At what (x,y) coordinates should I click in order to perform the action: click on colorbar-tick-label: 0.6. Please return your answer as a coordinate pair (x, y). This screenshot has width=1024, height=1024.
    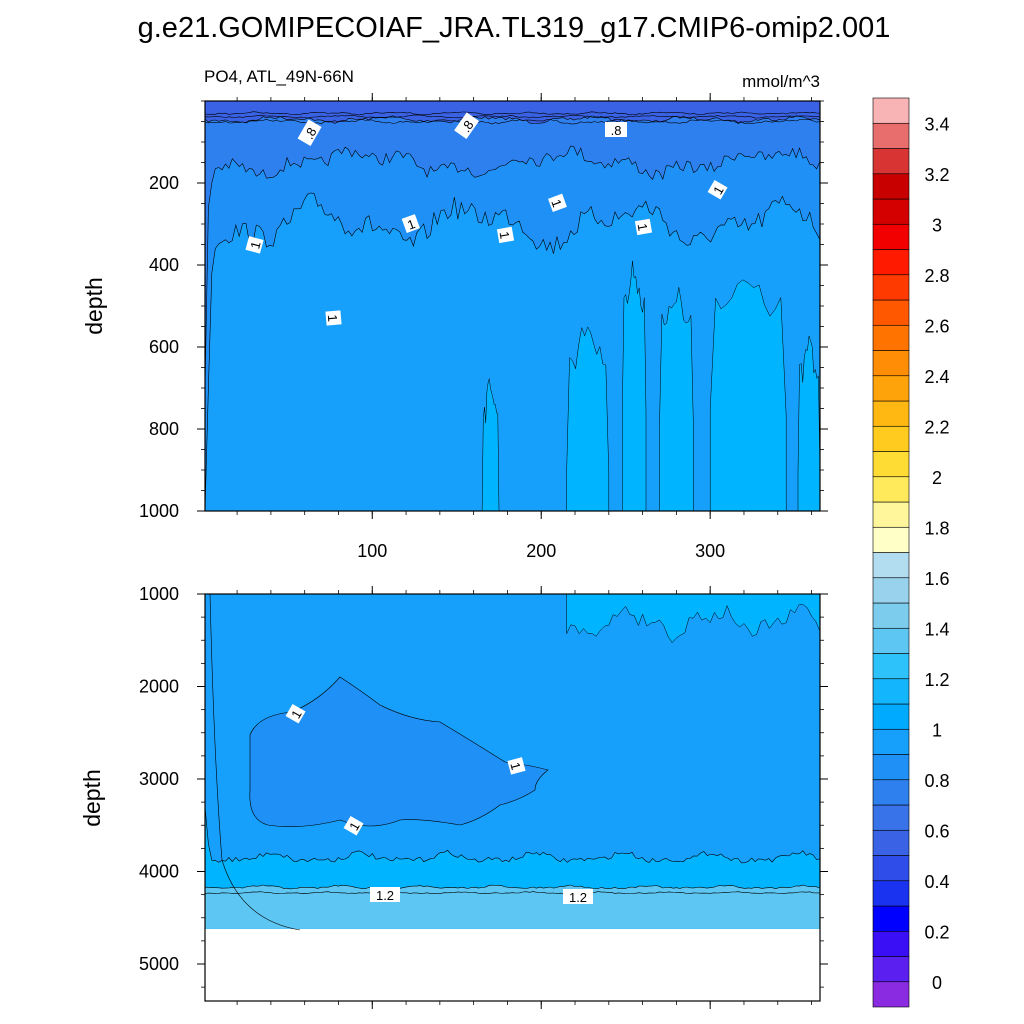
    Looking at the image, I should click on (936, 831).